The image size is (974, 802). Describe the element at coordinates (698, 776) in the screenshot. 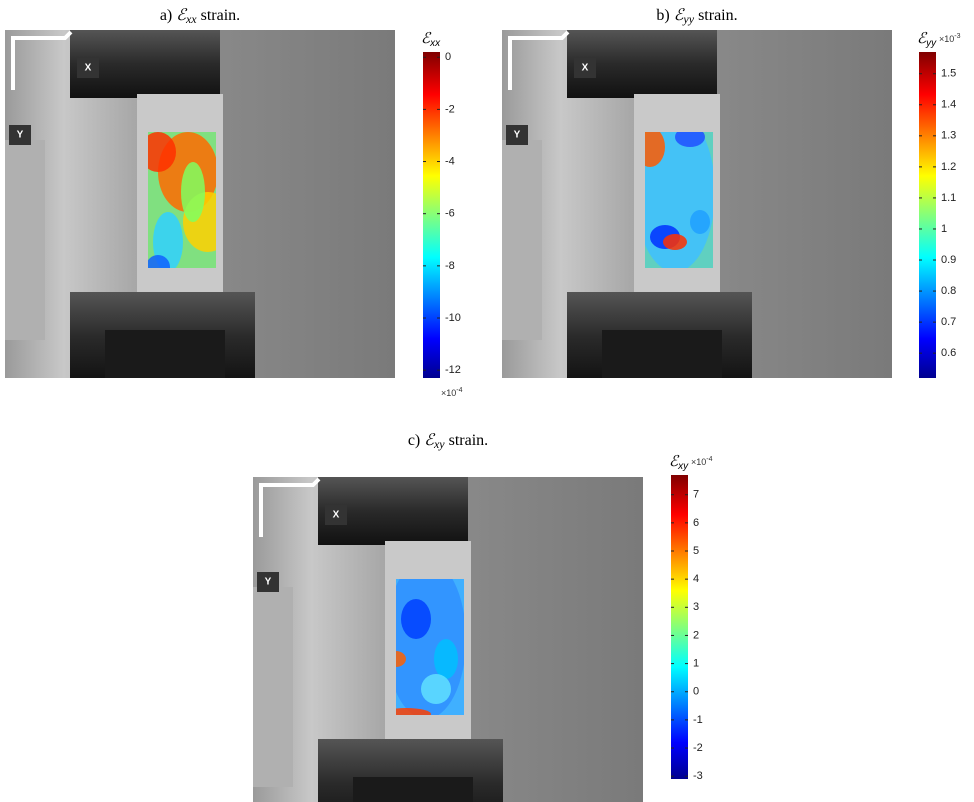

I see `colorbar-tick-label: -3` at that location.